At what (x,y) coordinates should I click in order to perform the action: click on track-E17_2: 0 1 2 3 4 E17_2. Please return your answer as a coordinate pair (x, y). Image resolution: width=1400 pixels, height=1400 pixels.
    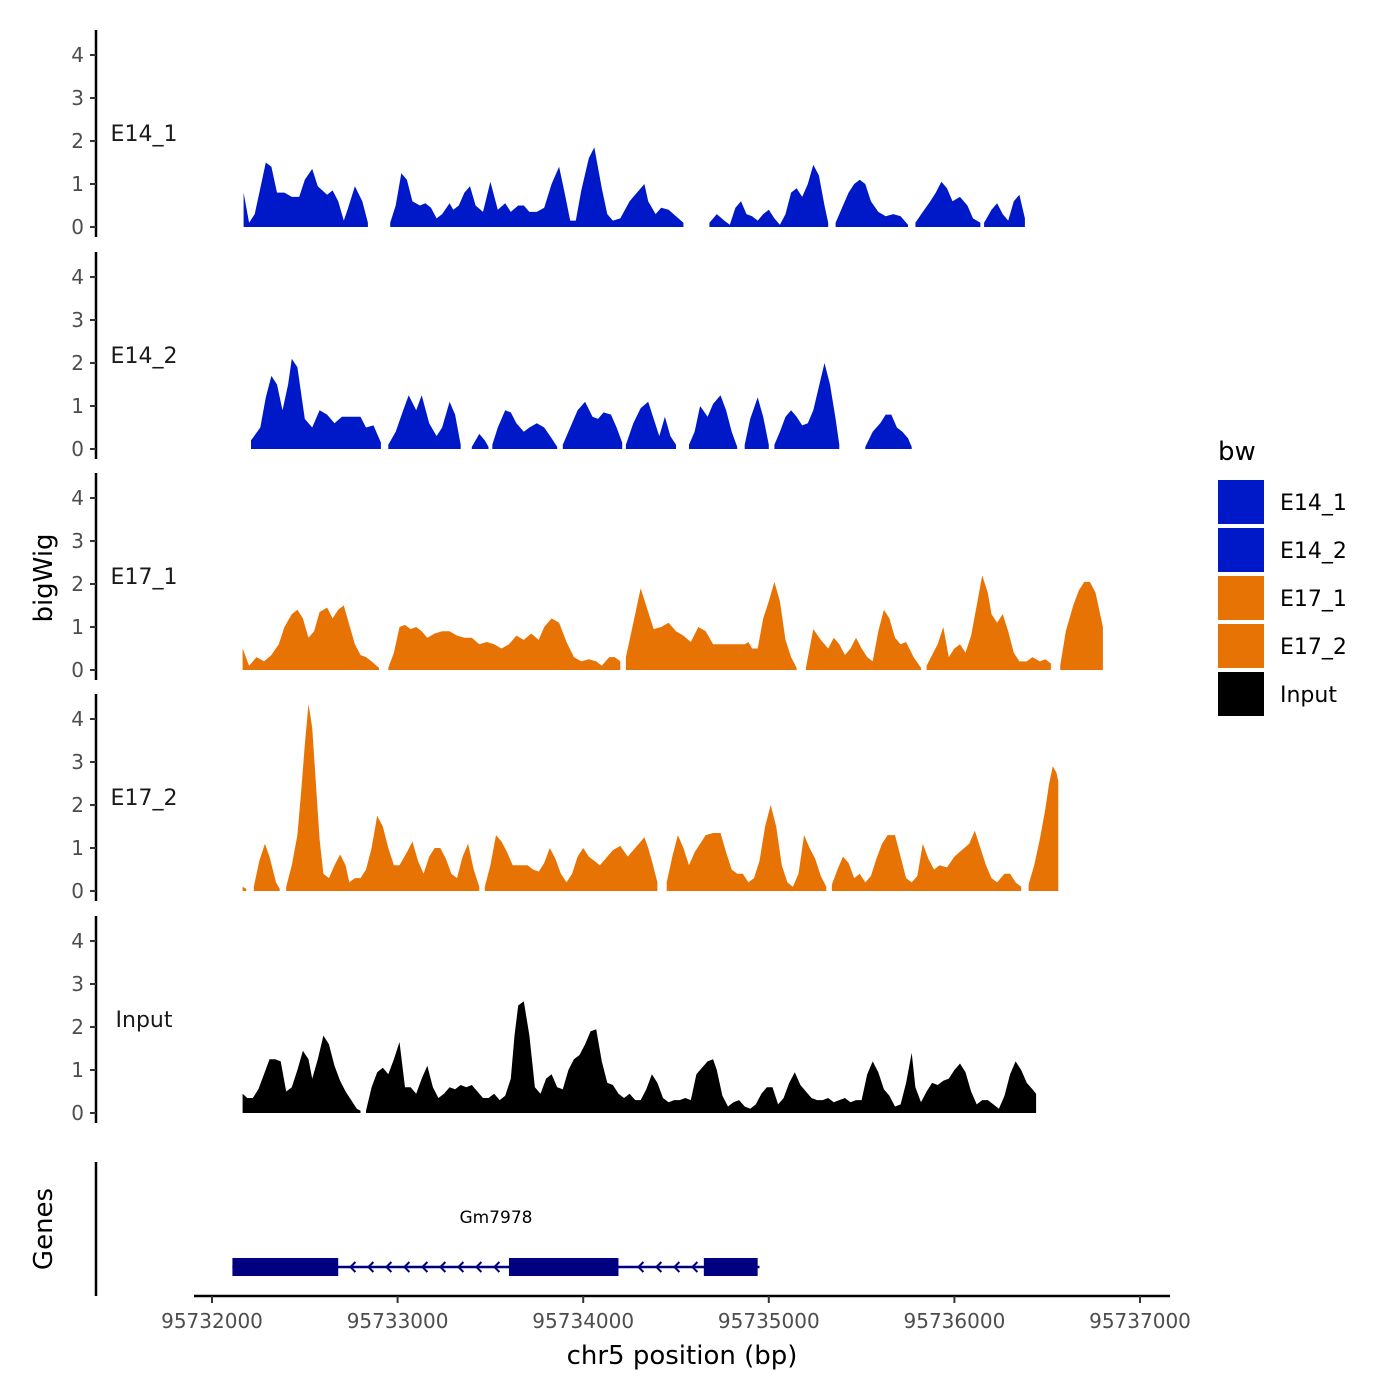
    Looking at the image, I should click on (565, 798).